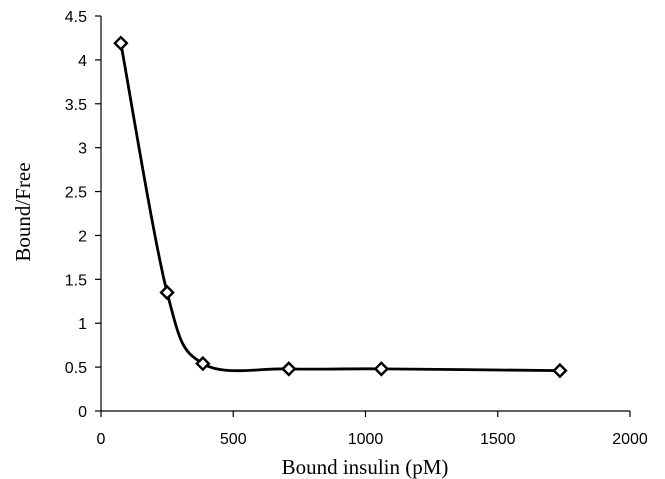 The image size is (665, 479). Describe the element at coordinates (82, 149) in the screenshot. I see `y-tick-label: 3` at that location.